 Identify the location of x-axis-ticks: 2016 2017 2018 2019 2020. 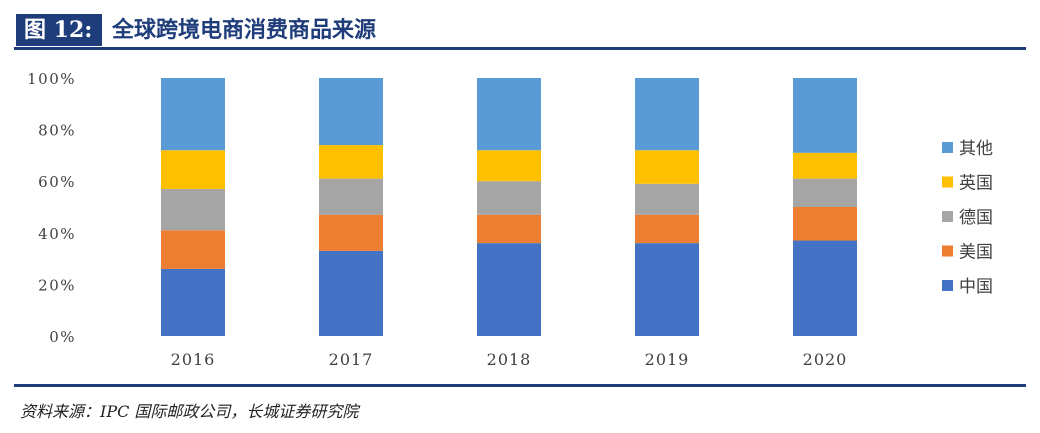
(509, 359).